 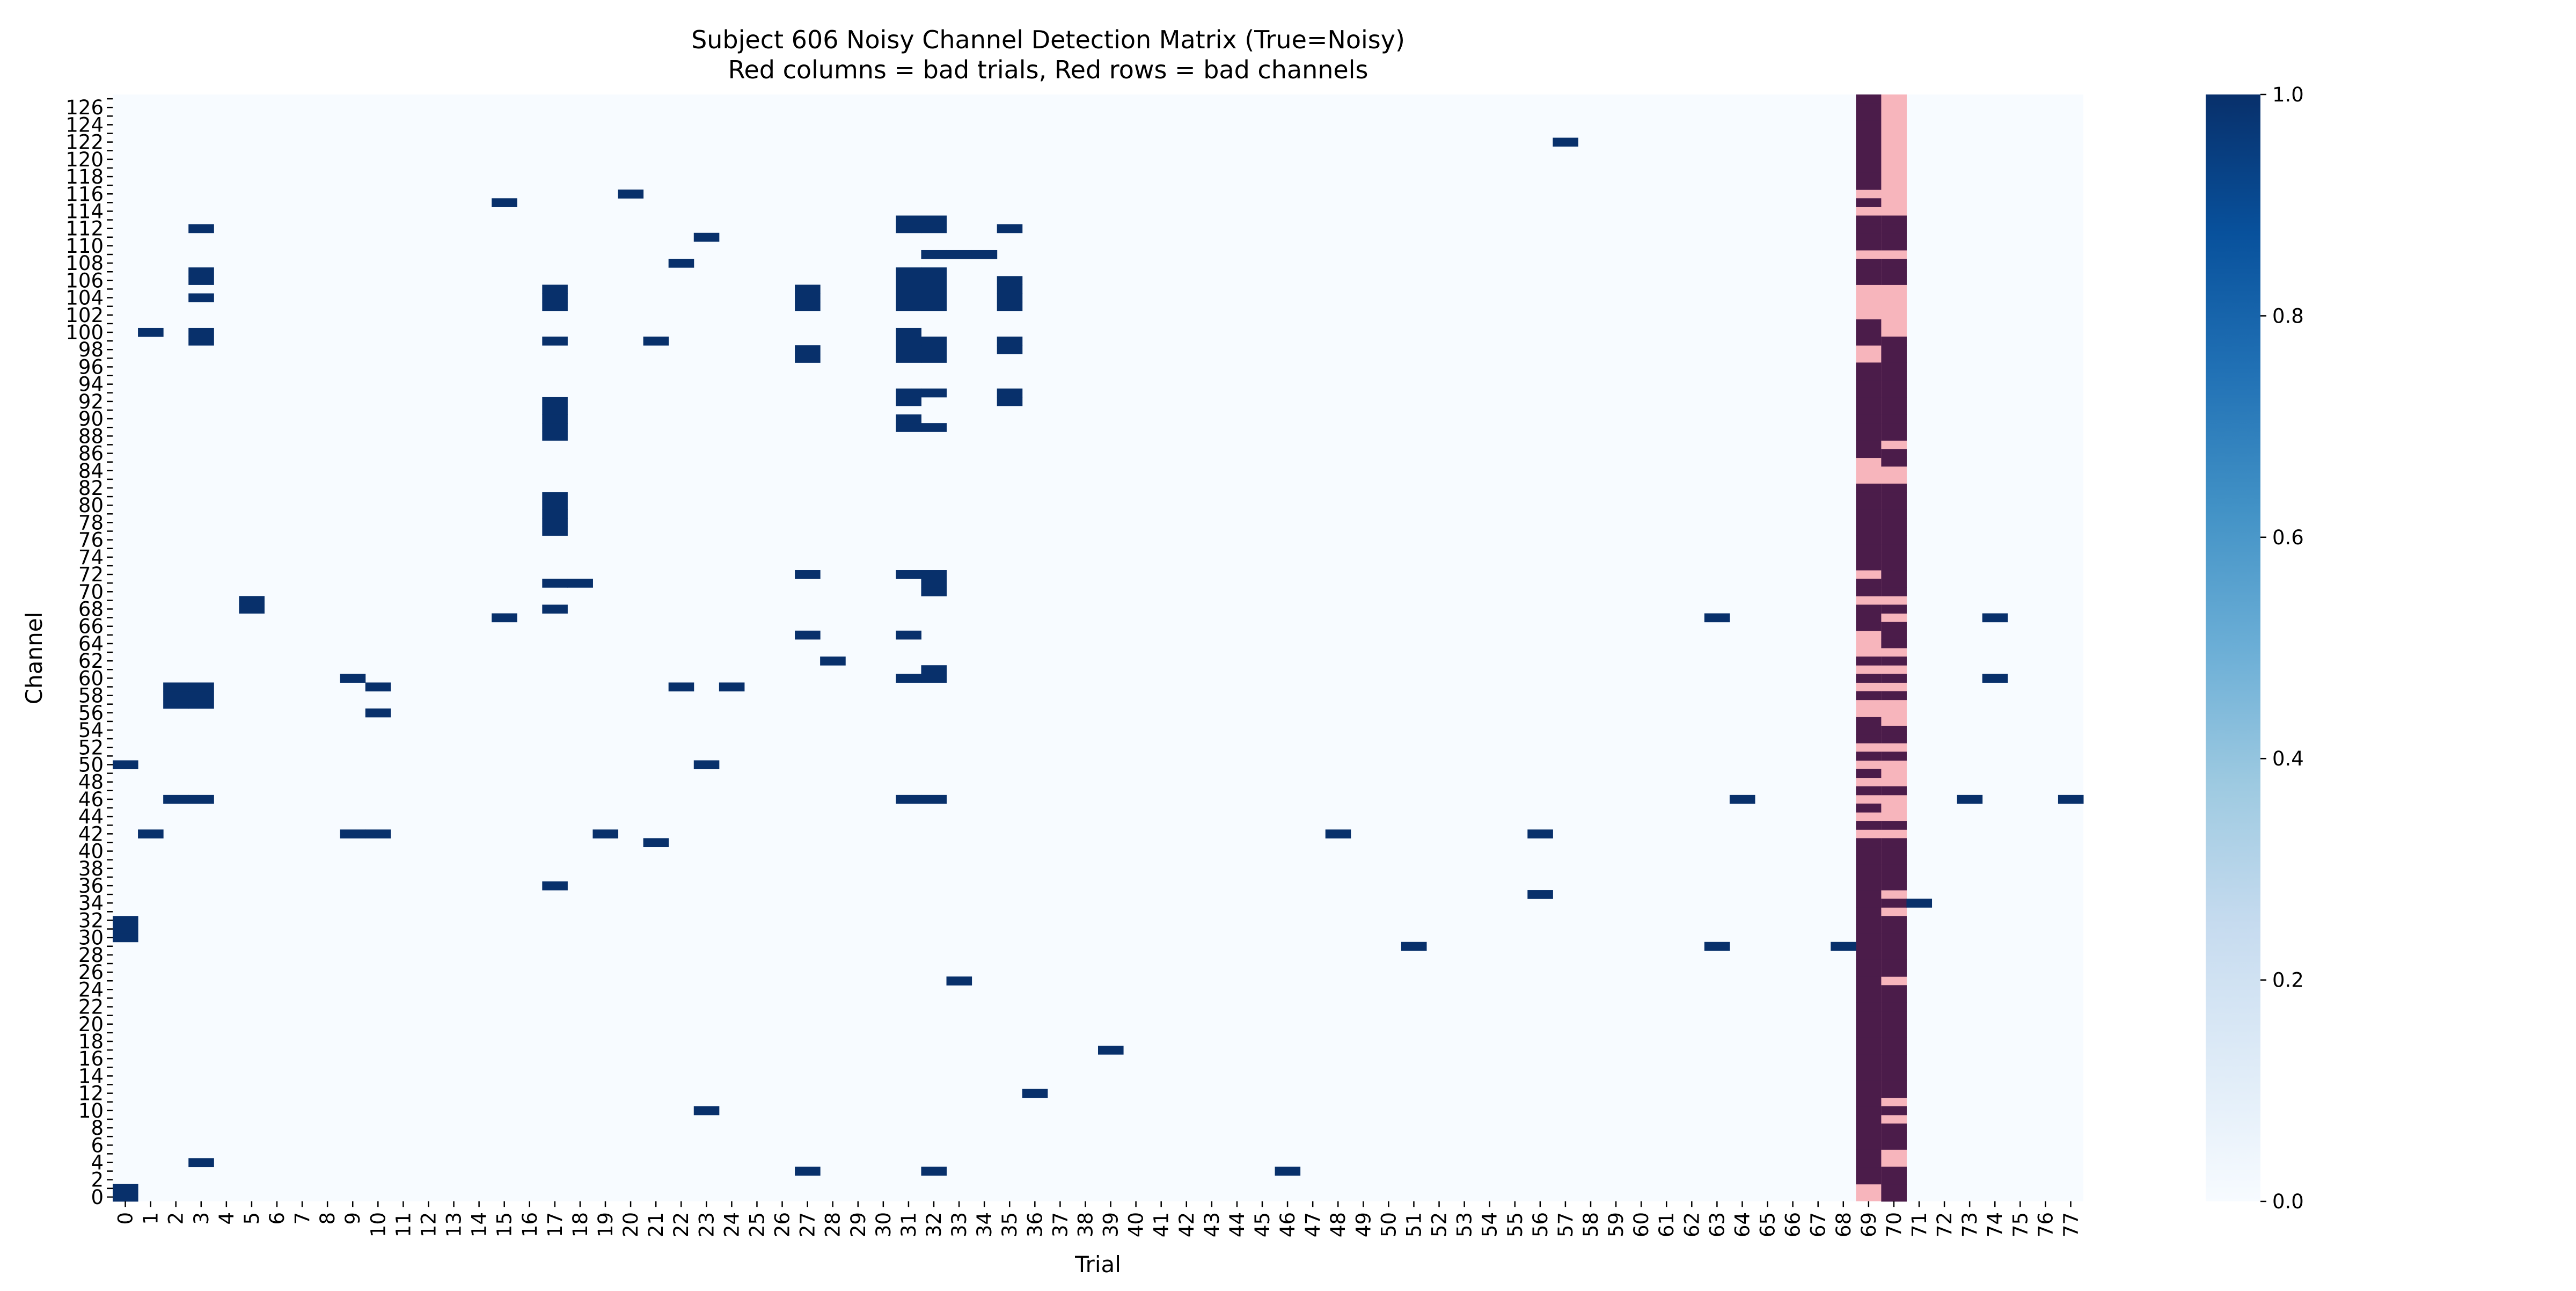 I want to click on y-tick-label: 50, so click(x=91, y=764).